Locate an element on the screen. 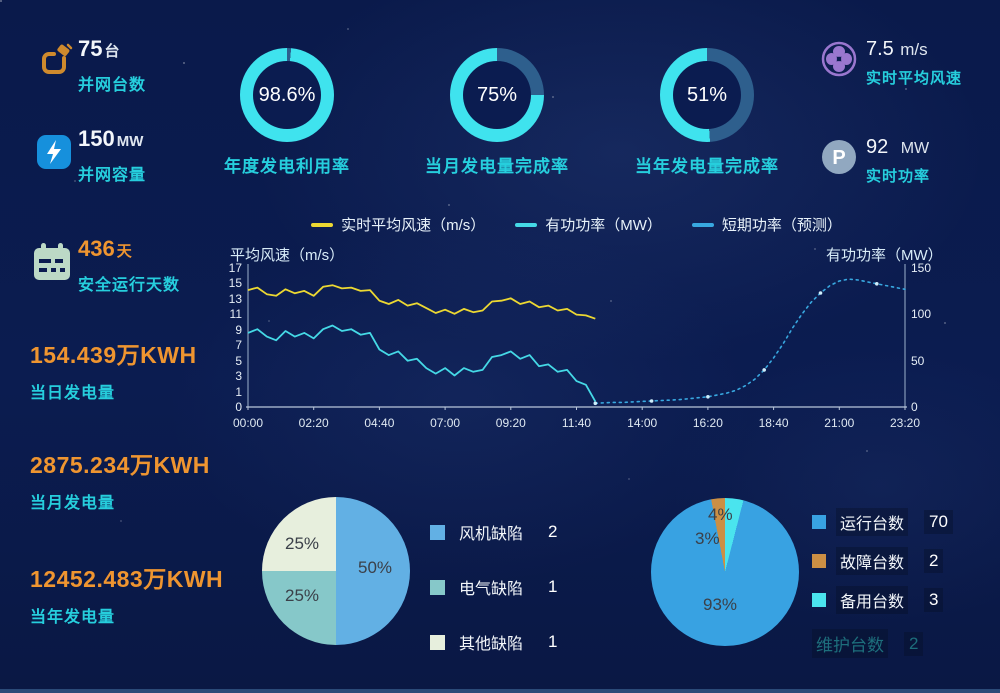 This screenshot has height=693, width=1000. stat-label: 并网容量 is located at coordinates (112, 175).